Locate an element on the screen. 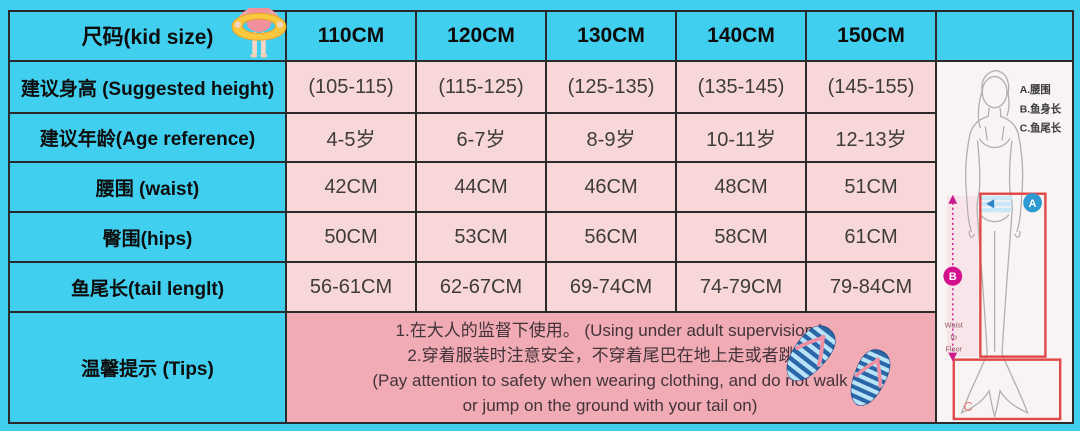 This screenshot has height=431, width=1080. marker-a: A is located at coordinates (1032, 203).